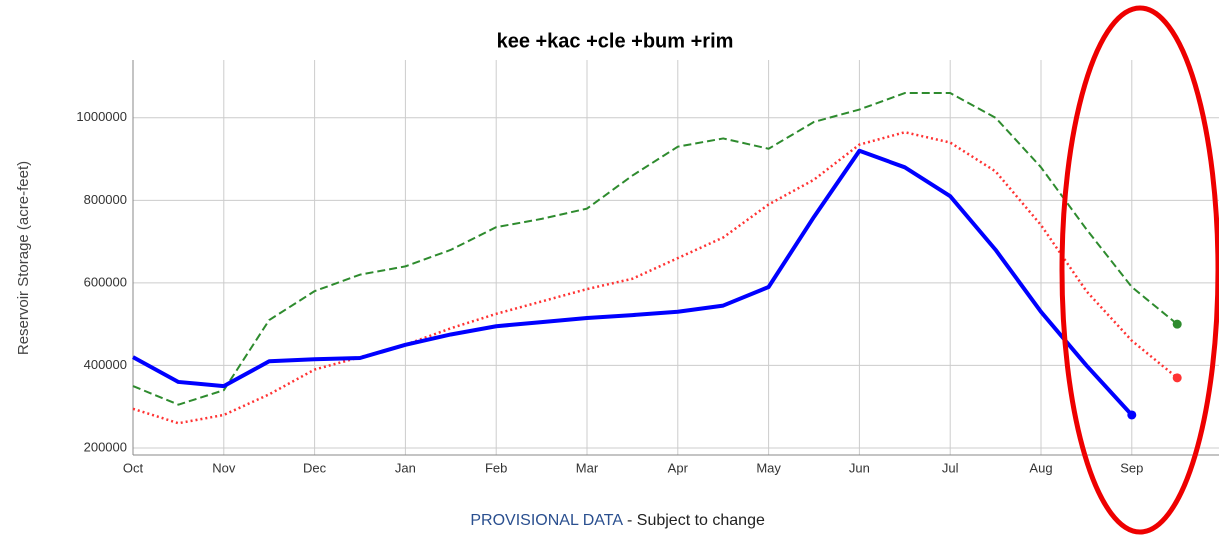 This screenshot has width=1219, height=544. What do you see at coordinates (105, 364) in the screenshot?
I see `y-tick-label: 400000` at bounding box center [105, 364].